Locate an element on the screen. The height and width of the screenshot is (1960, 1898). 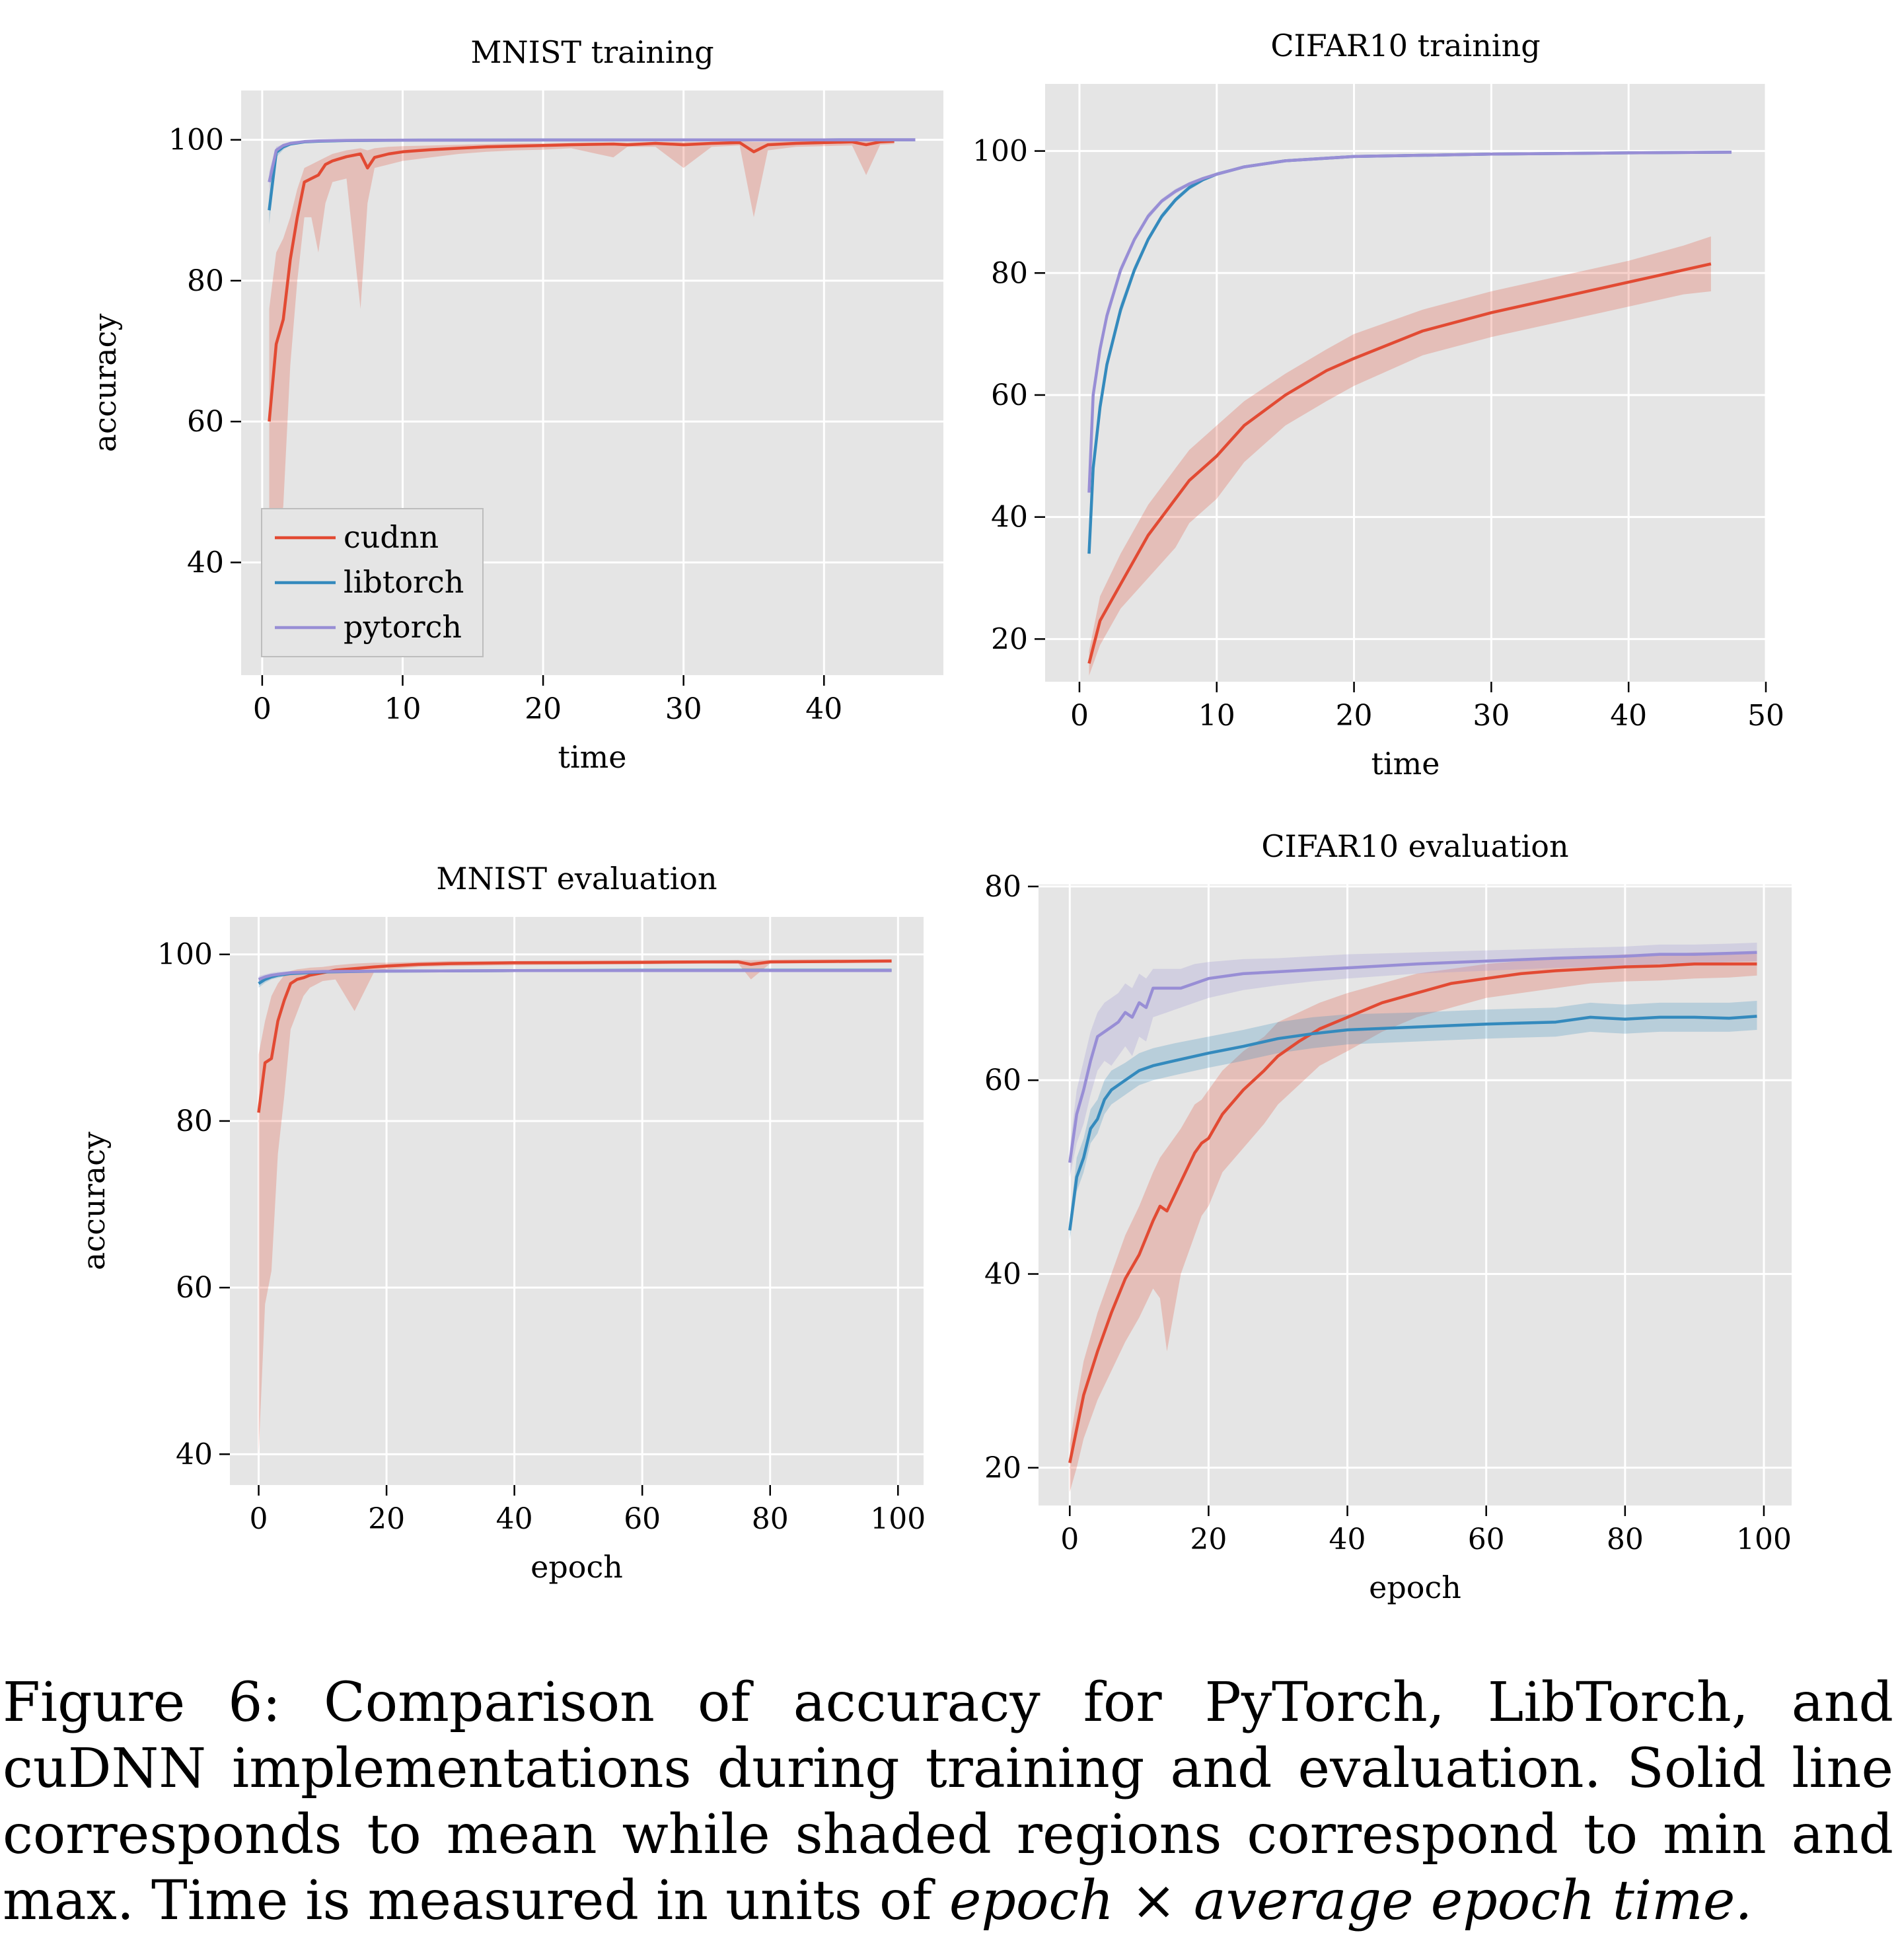
band-libtorch is located at coordinates (1413, 1121).